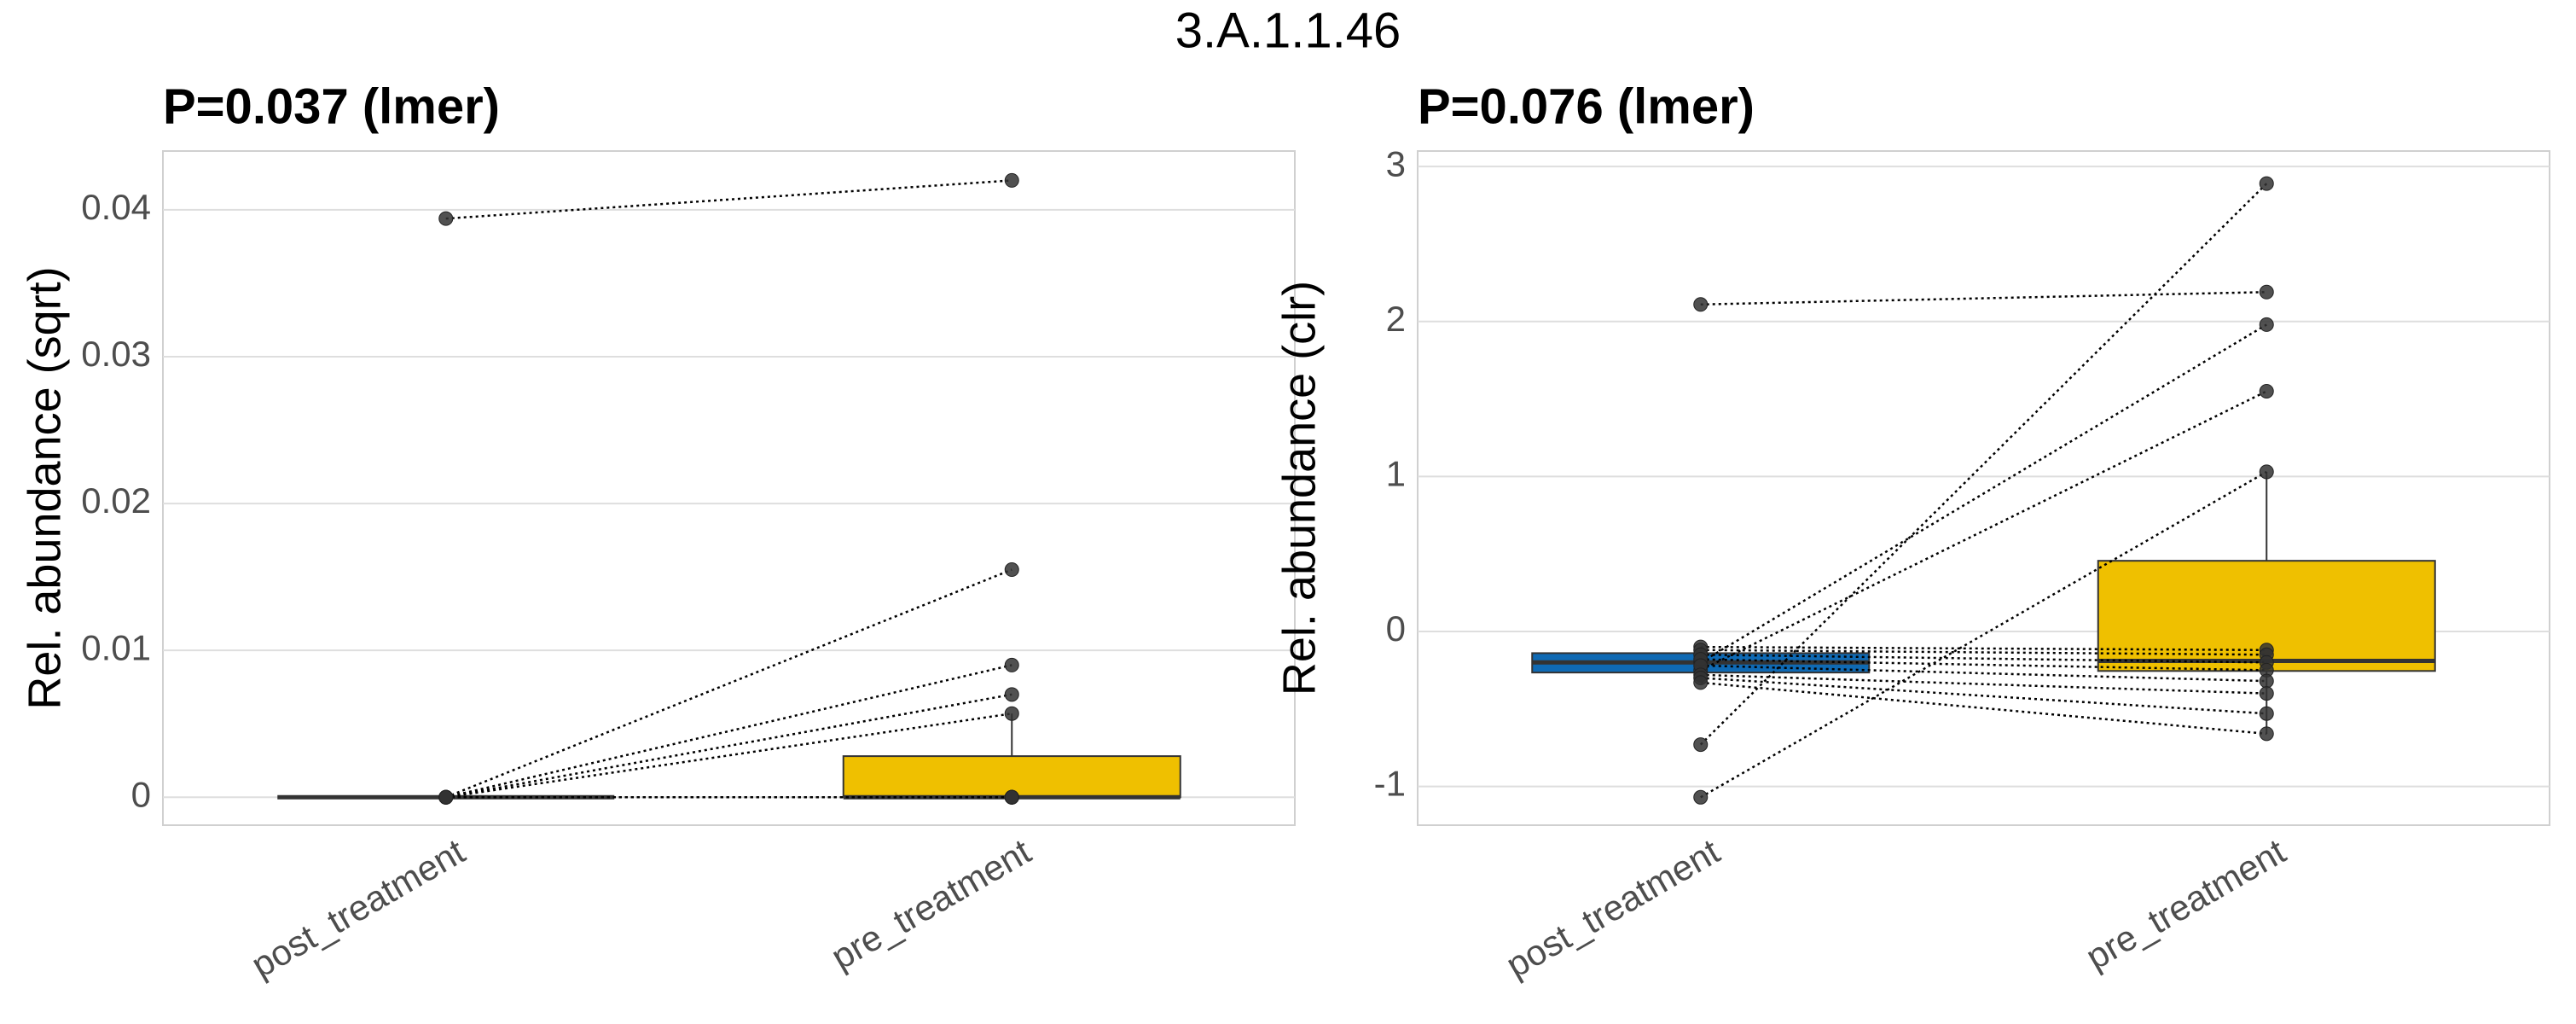 This screenshot has height=1024, width=2576. Describe the element at coordinates (116, 354) in the screenshot. I see `y-tick-label: 0.03` at that location.